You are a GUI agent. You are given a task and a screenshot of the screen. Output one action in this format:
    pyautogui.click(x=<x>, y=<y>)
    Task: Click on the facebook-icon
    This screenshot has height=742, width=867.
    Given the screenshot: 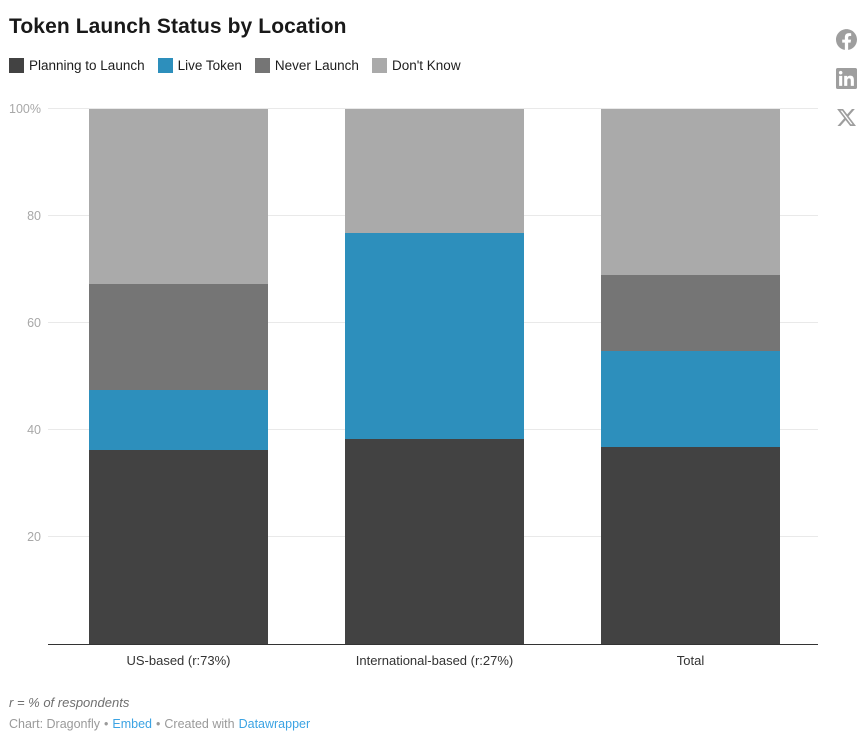 What is the action you would take?
    pyautogui.click(x=846, y=41)
    